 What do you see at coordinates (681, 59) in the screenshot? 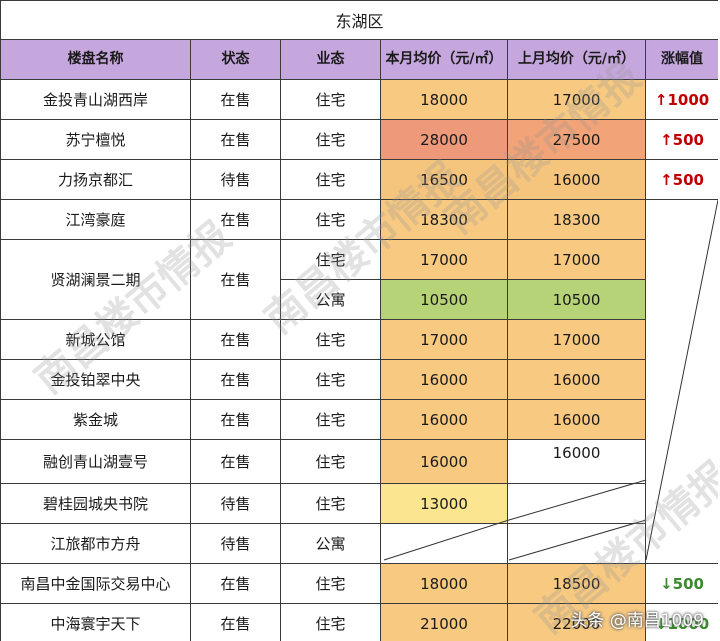
I see `header-change: 涨幅值` at bounding box center [681, 59].